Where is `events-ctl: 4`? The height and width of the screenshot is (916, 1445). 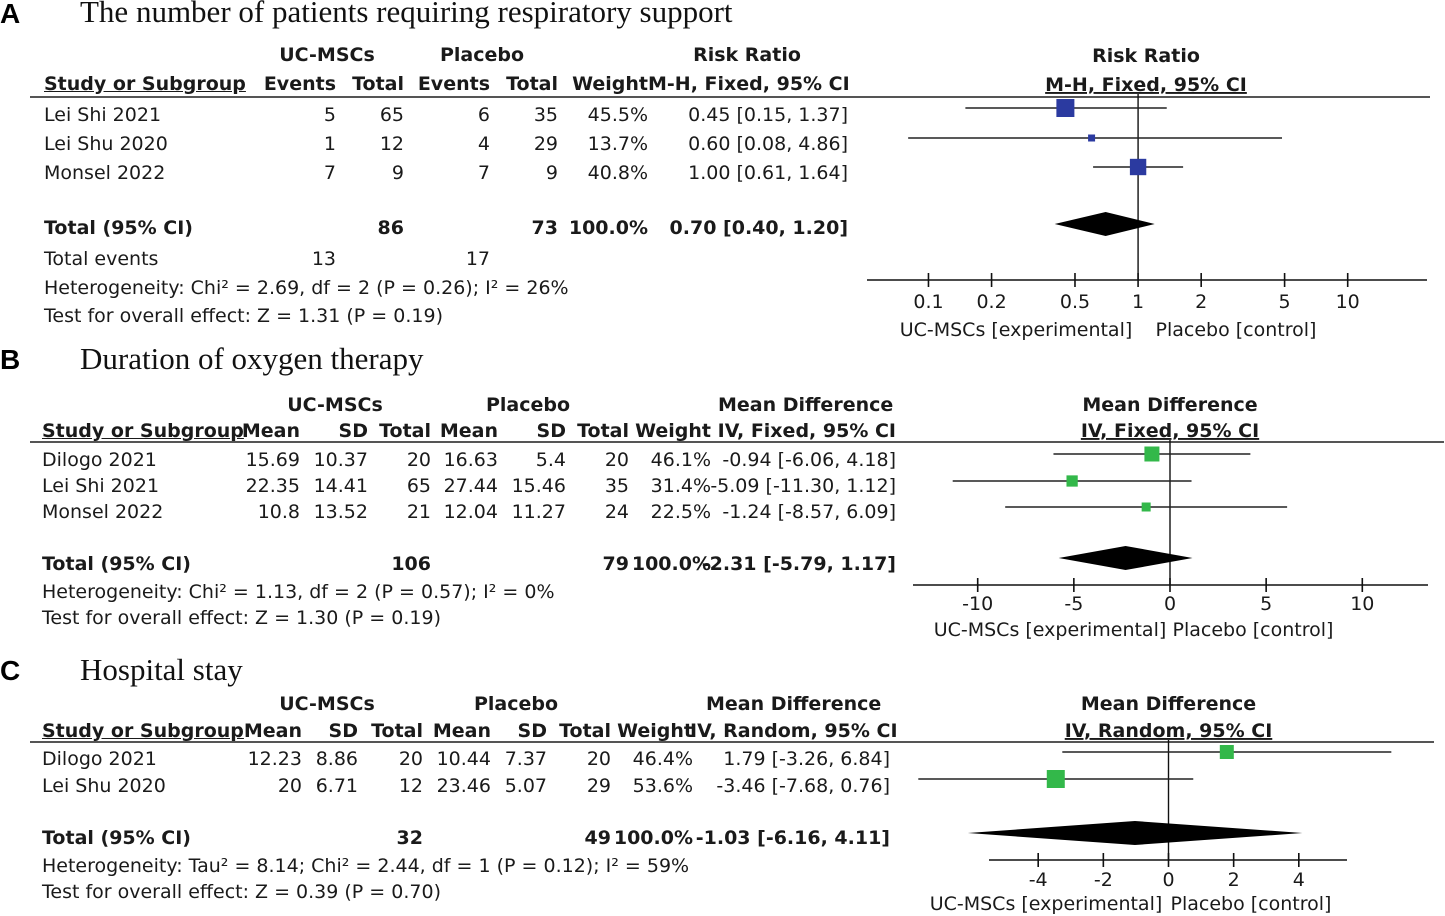 events-ctl: 4 is located at coordinates (483, 144).